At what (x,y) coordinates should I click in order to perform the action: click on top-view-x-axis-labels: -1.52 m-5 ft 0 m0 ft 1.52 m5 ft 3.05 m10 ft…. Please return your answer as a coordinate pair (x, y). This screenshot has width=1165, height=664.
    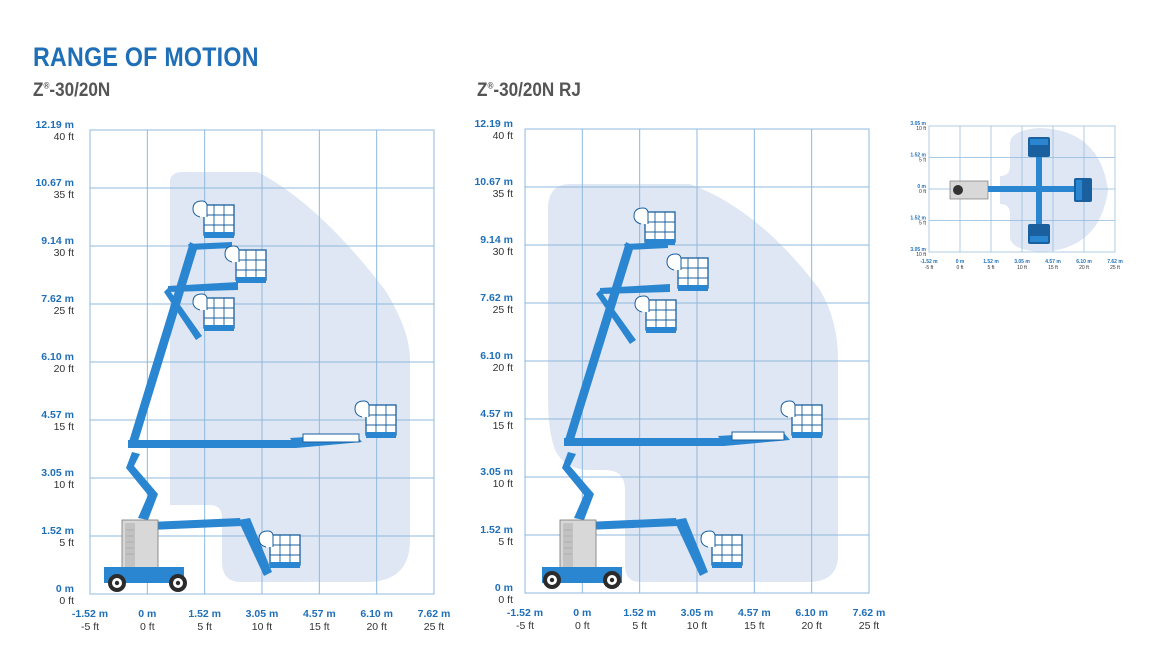
    Looking at the image, I should click on (1021, 265).